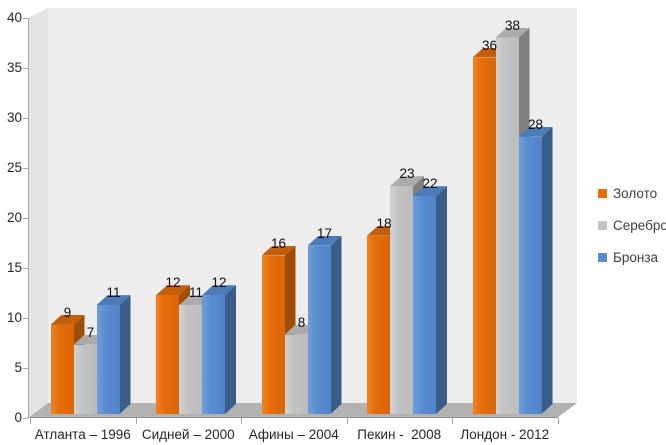 The height and width of the screenshot is (445, 666). What do you see at coordinates (18, 417) in the screenshot?
I see `y-tick-label: 0` at bounding box center [18, 417].